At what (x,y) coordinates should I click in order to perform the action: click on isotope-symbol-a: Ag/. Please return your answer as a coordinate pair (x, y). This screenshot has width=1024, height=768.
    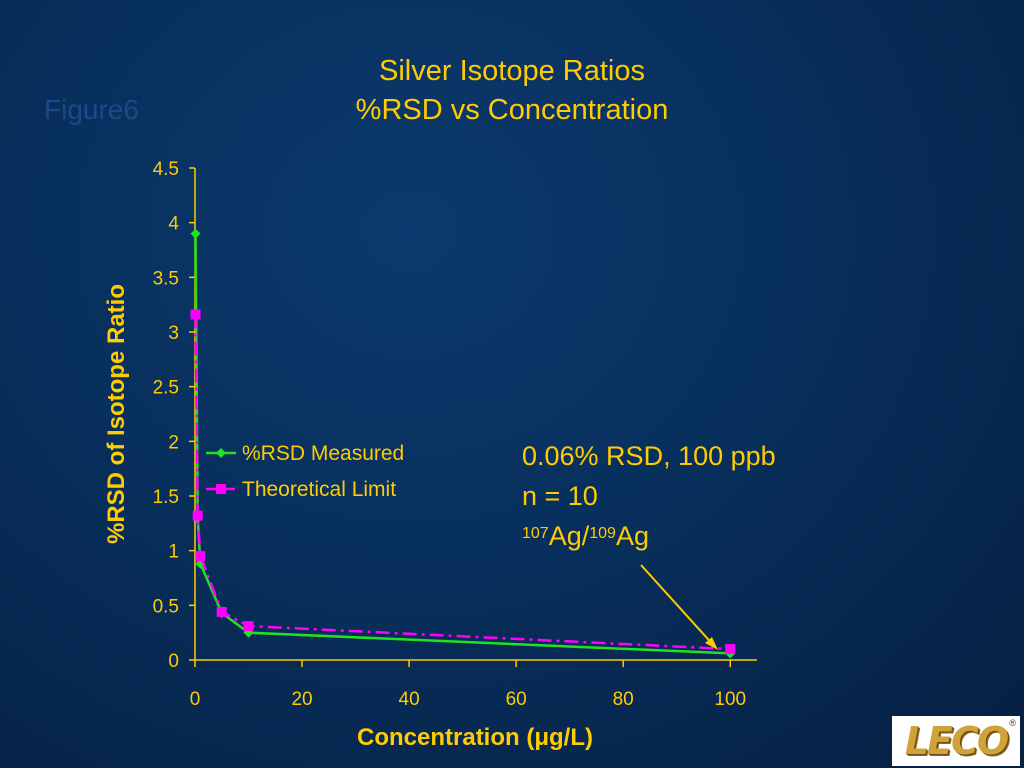
    Looking at the image, I should click on (569, 536).